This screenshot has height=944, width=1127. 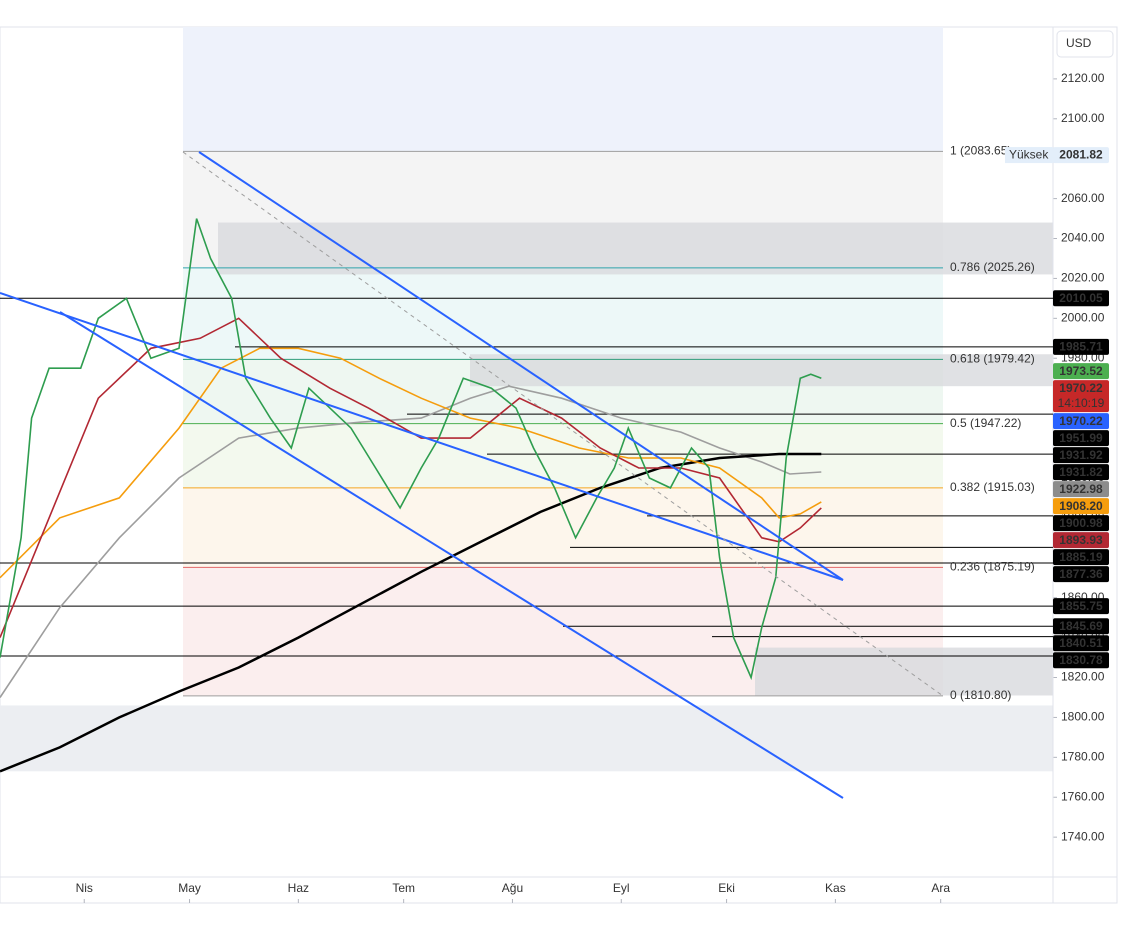 I want to click on tag: Yüksek, so click(x=1029, y=155).